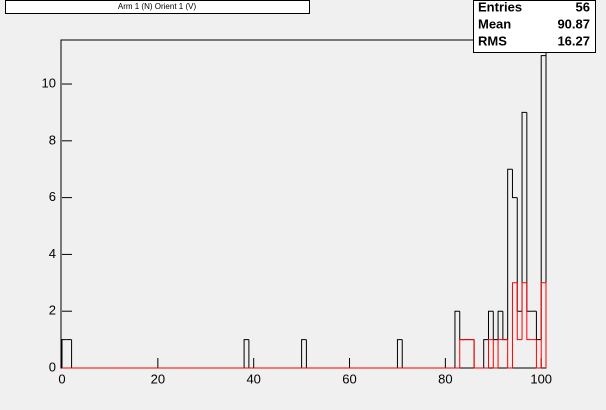  Describe the element at coordinates (583, 7) in the screenshot. I see `stat-value: 56` at that location.